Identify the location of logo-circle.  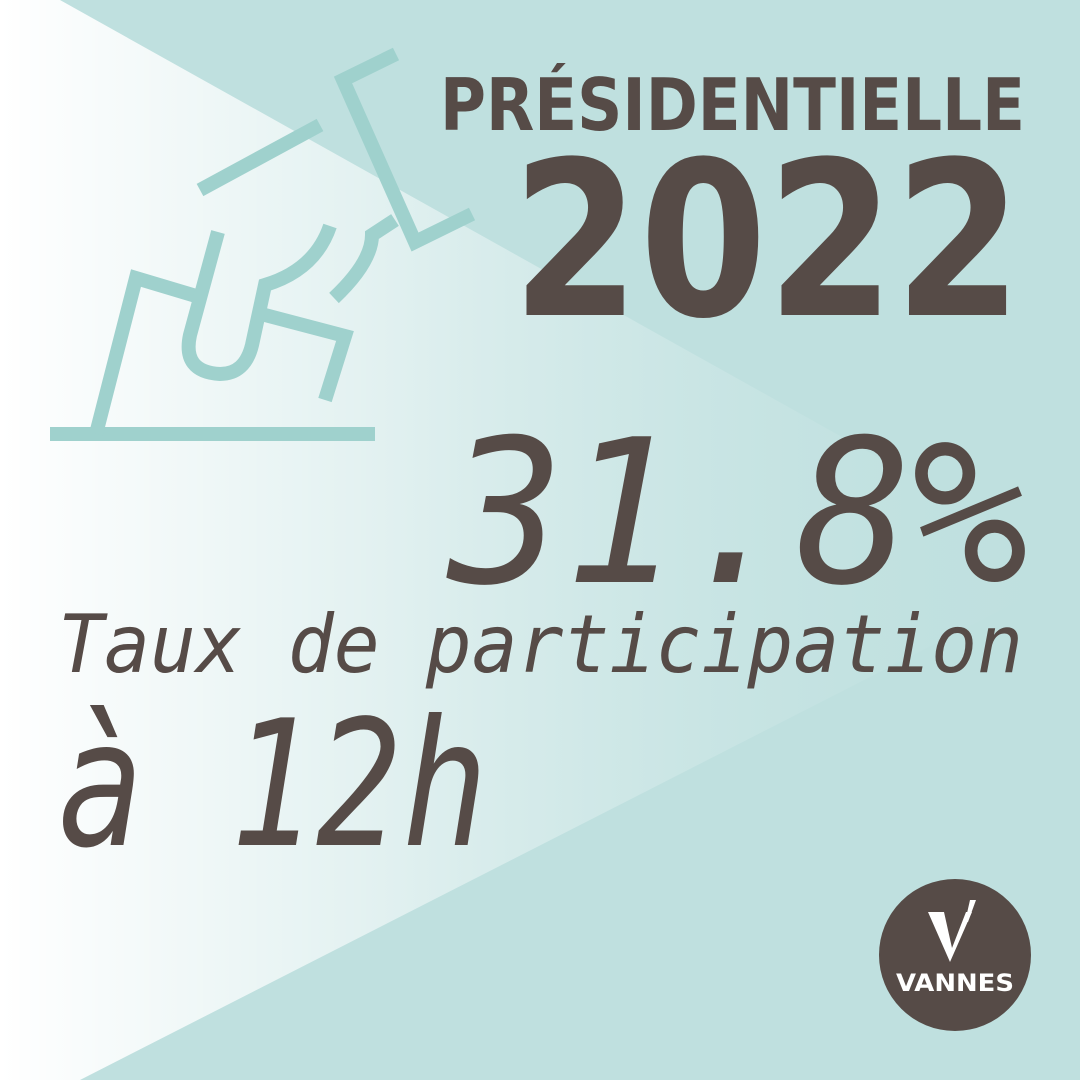
(955, 955).